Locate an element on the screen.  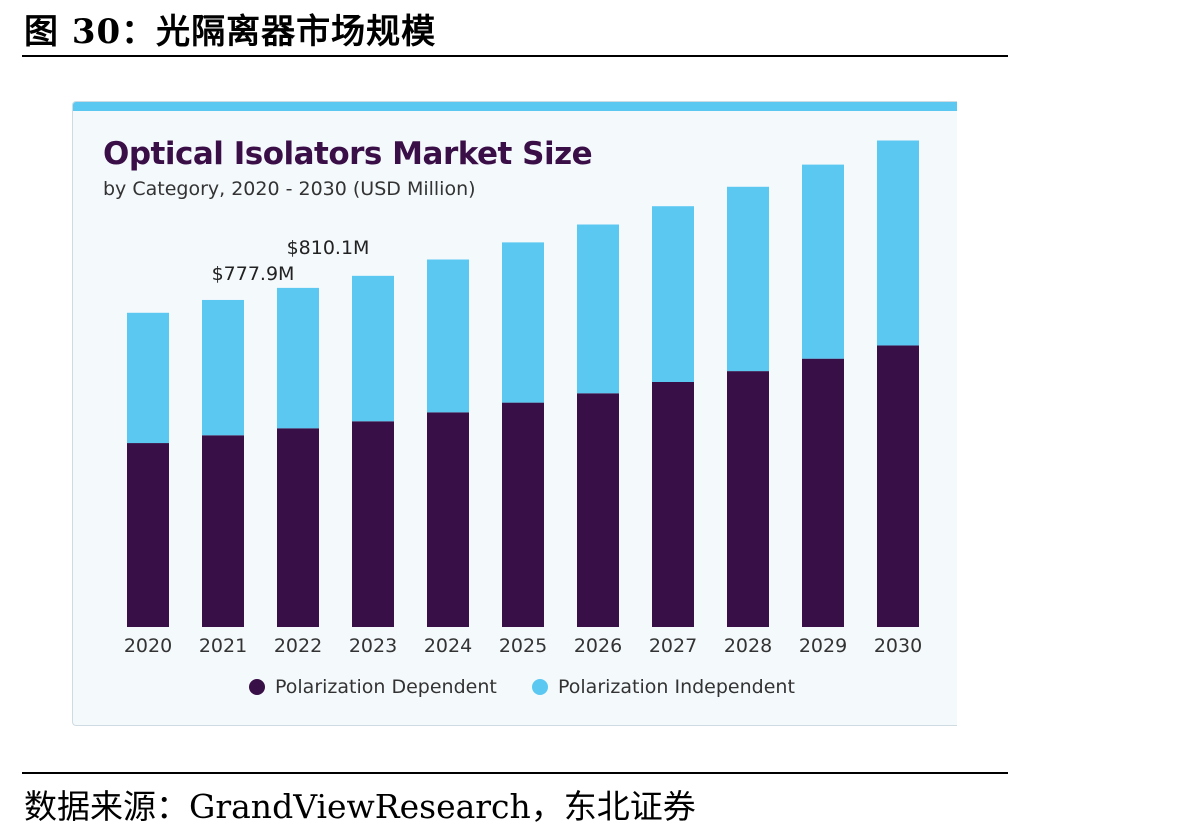
x-tick-label: 2030 is located at coordinates (898, 646).